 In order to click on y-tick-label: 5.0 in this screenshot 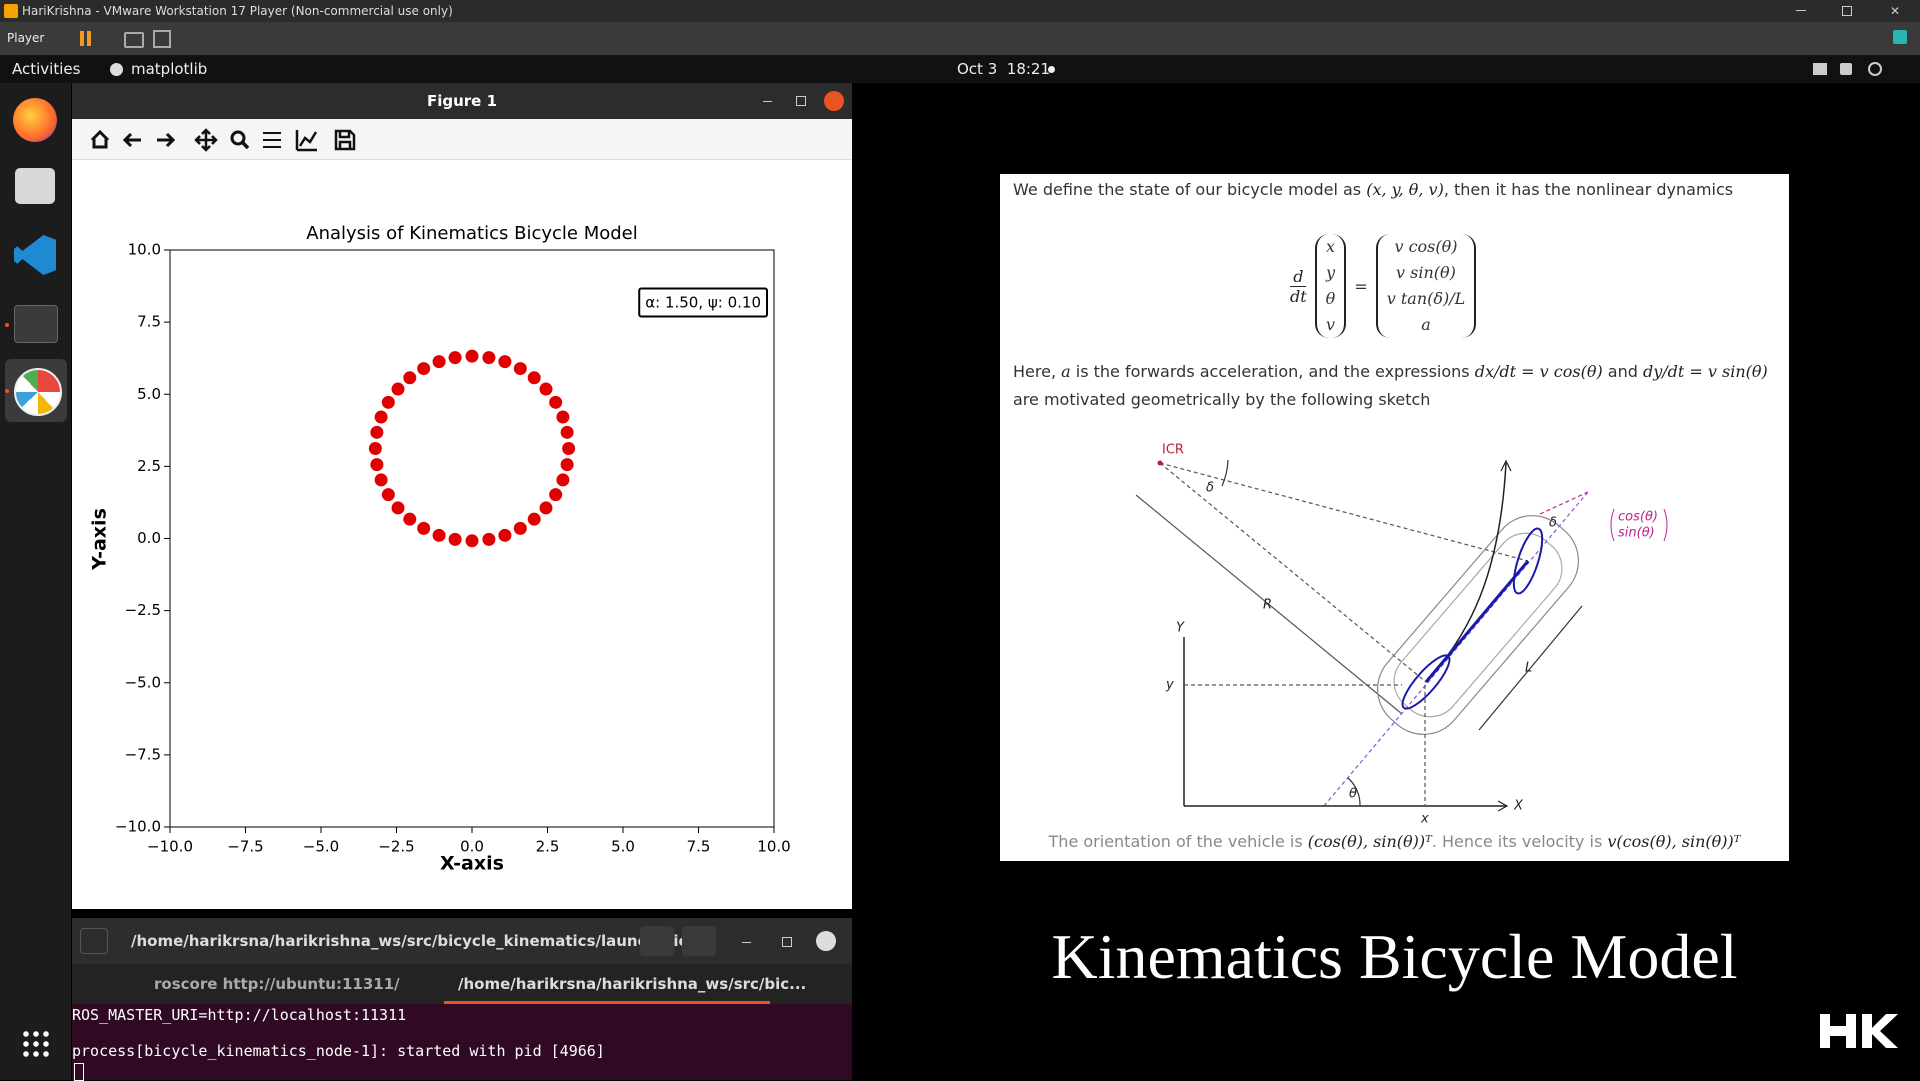, I will do `click(149, 394)`.